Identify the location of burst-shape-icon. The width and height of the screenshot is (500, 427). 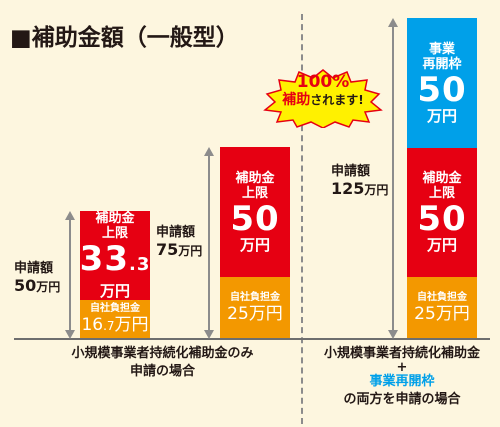
(323, 98).